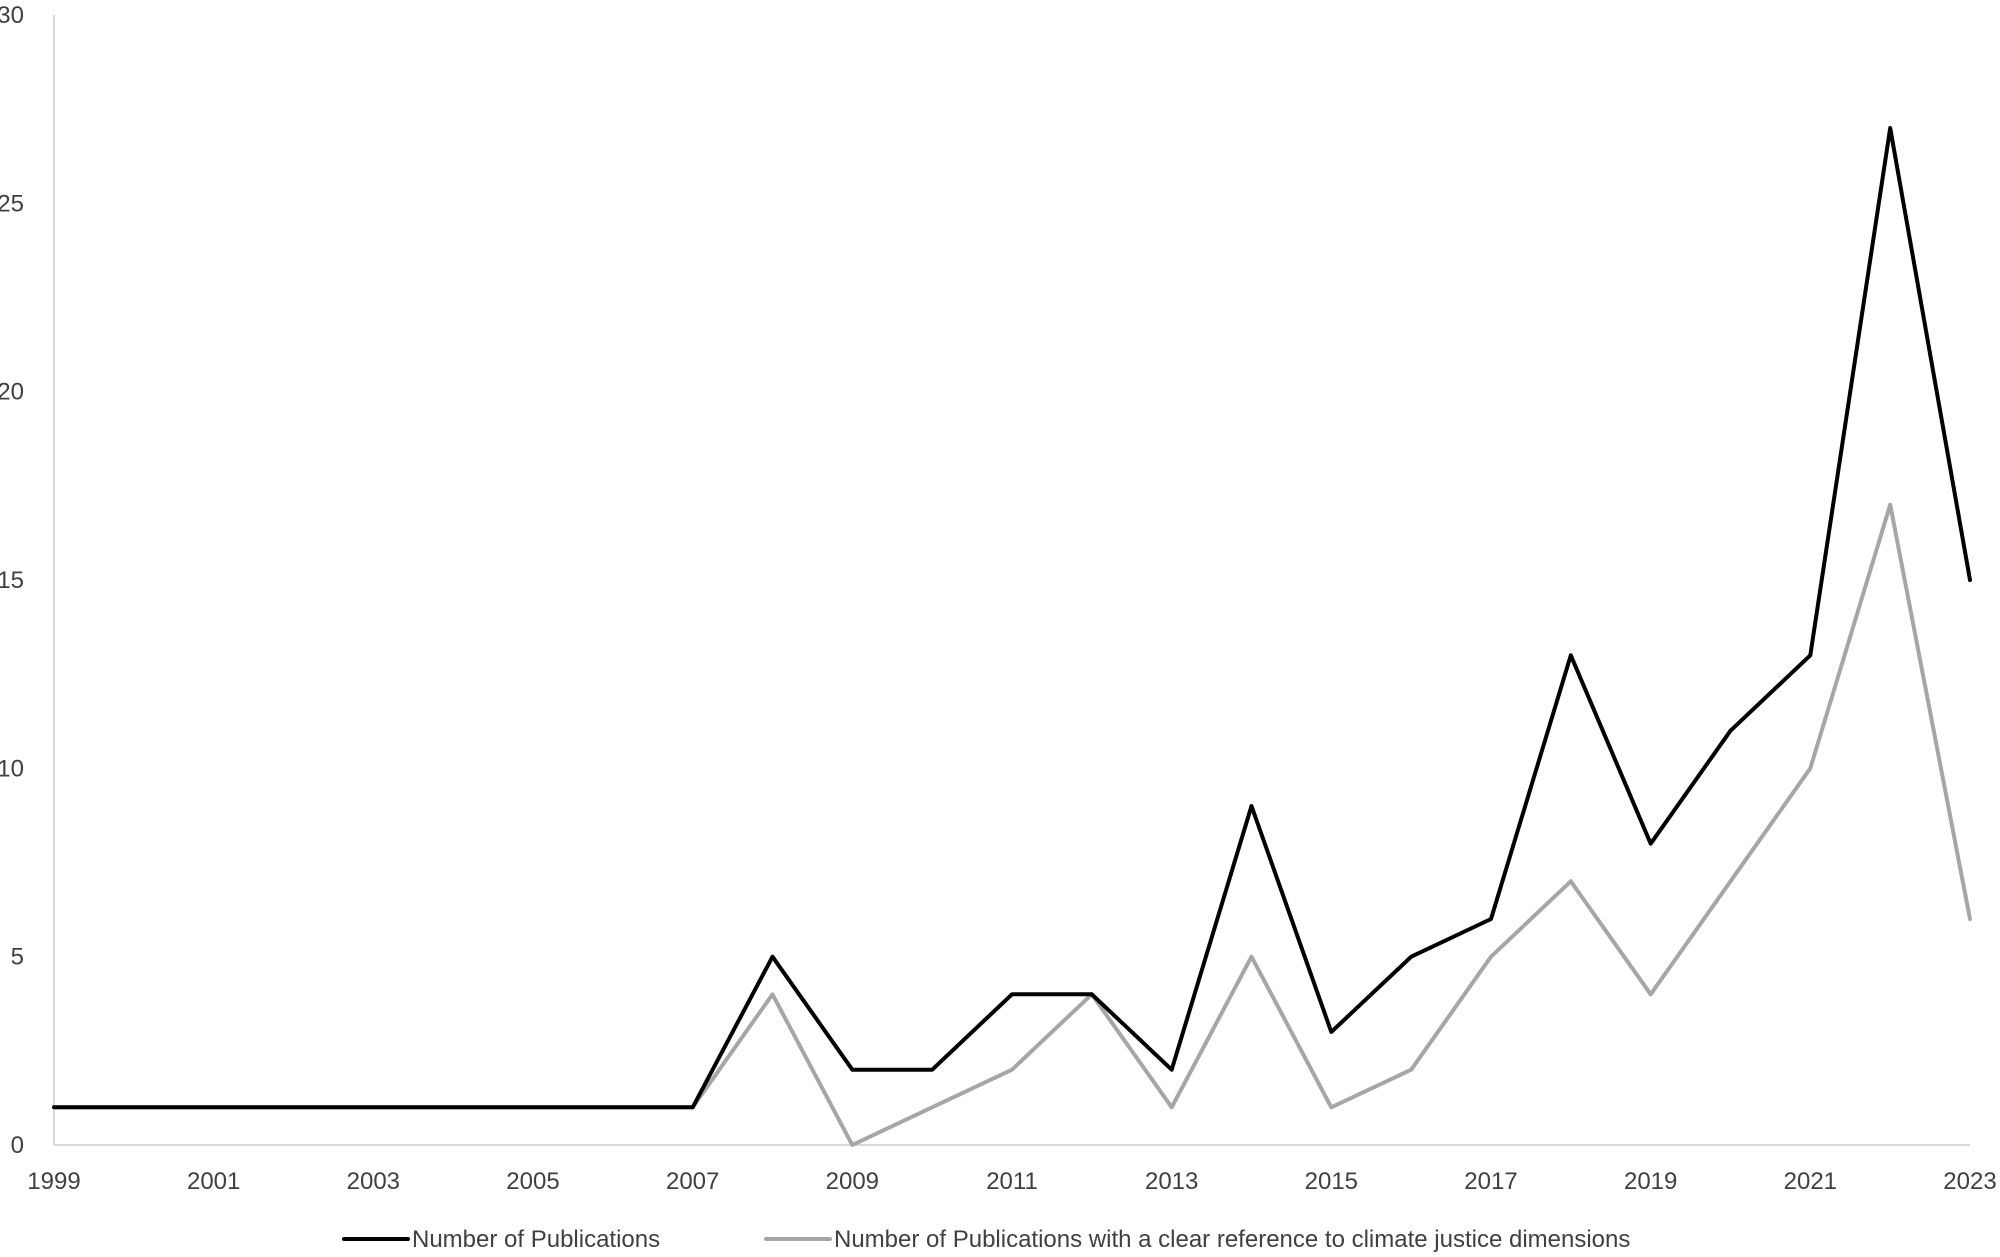 This screenshot has height=1257, width=2000. I want to click on x-tick-label: 2013, so click(1171, 1181).